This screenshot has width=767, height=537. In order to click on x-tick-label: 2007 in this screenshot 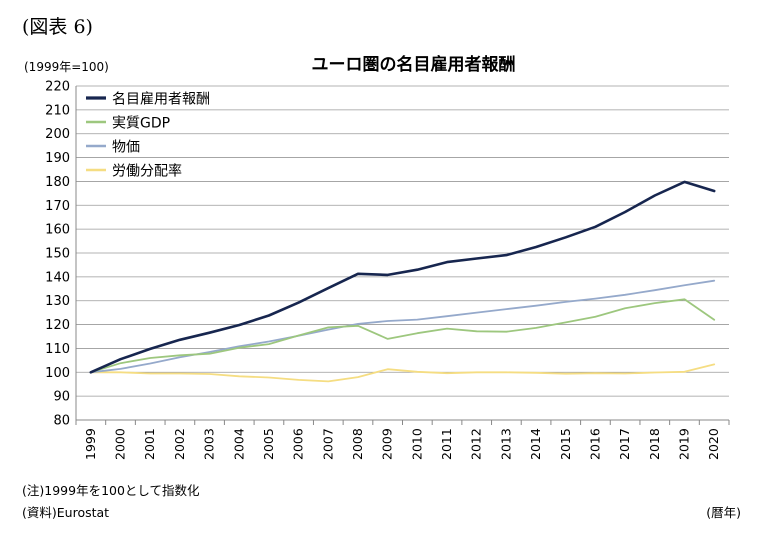, I will do `click(327, 444)`.